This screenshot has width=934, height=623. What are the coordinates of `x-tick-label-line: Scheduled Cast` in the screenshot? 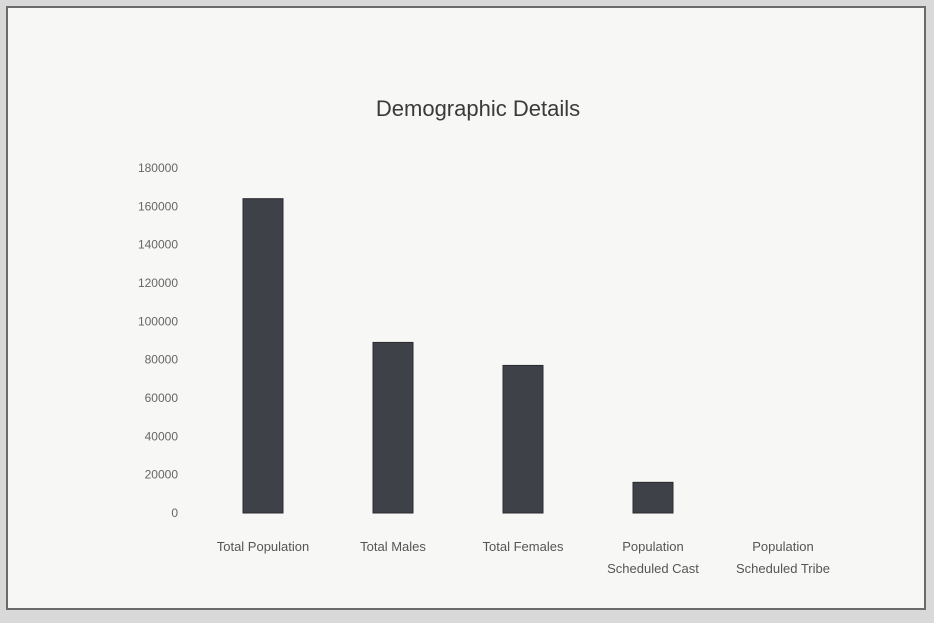 It's located at (653, 568).